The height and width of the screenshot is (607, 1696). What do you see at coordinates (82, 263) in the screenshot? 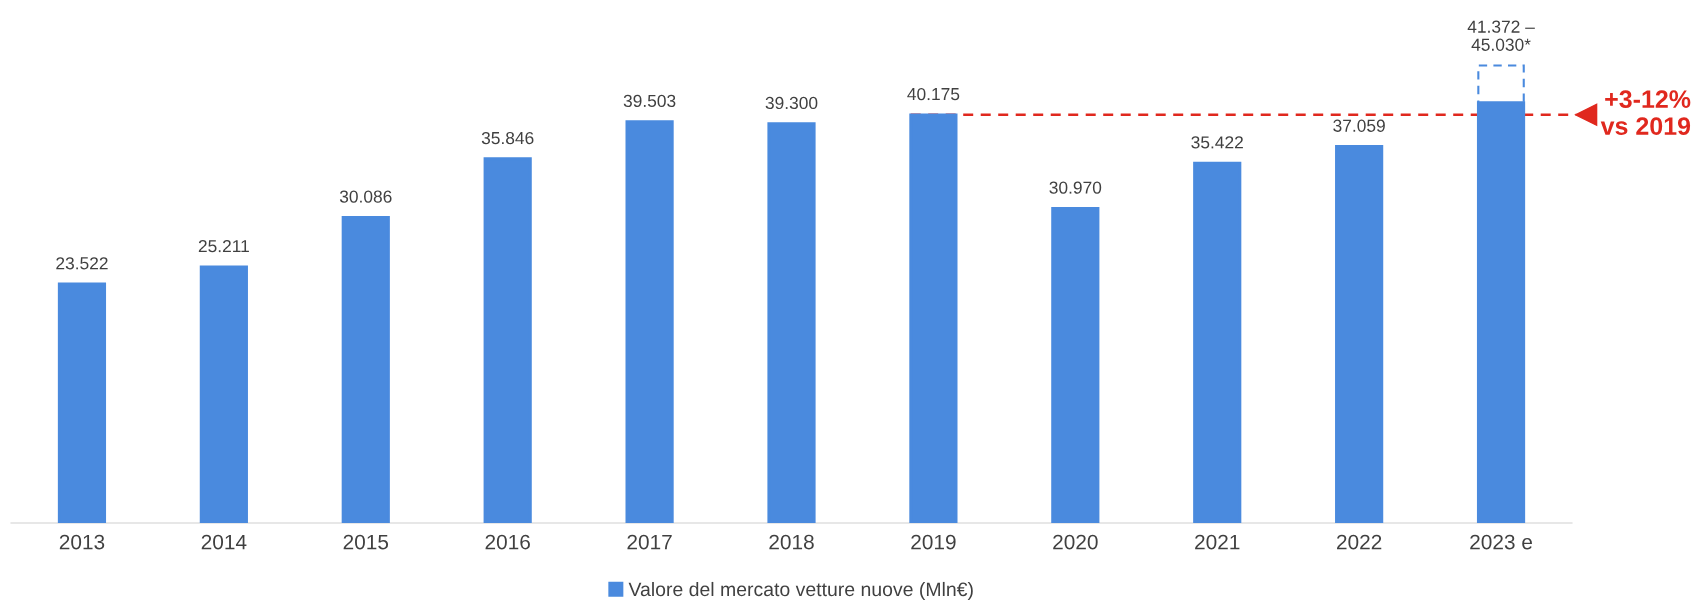
I see `data-label: 23.522` at bounding box center [82, 263].